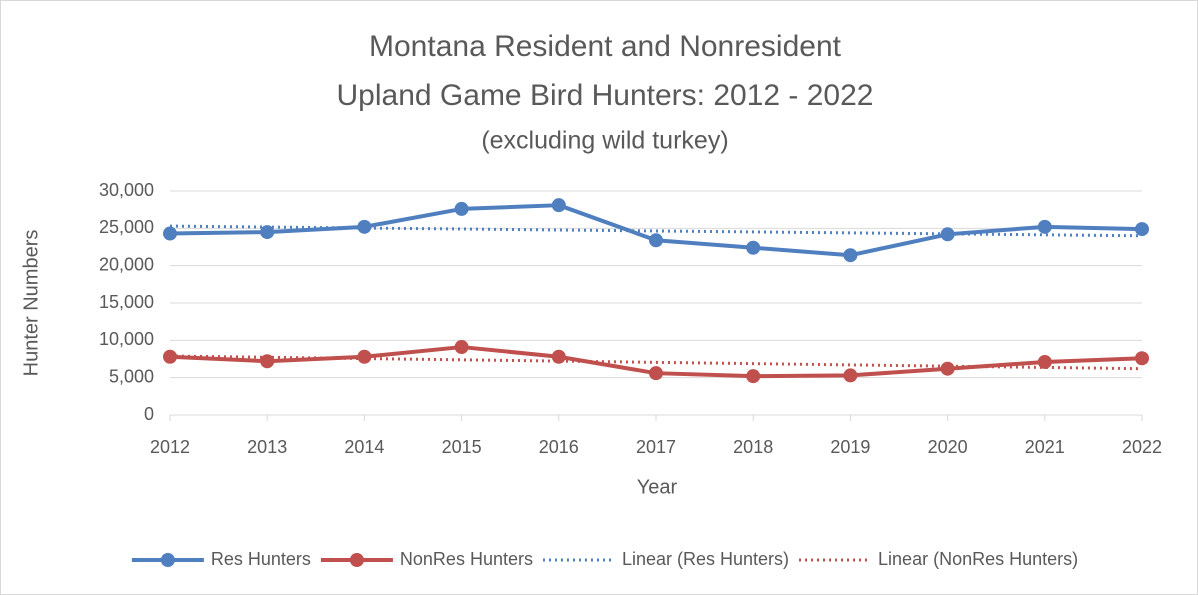 The height and width of the screenshot is (595, 1198). What do you see at coordinates (149, 414) in the screenshot?
I see `y-tick-label: 0` at bounding box center [149, 414].